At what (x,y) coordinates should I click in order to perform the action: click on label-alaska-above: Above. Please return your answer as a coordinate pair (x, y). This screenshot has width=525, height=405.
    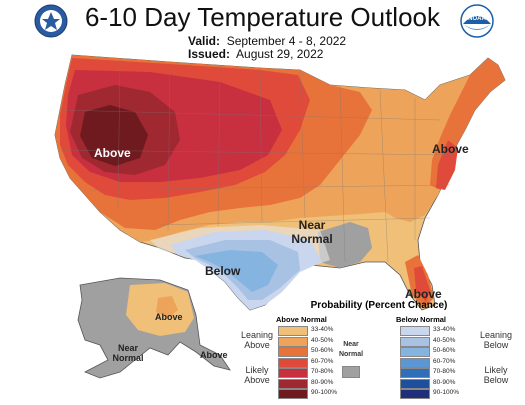
    Looking at the image, I should click on (169, 317).